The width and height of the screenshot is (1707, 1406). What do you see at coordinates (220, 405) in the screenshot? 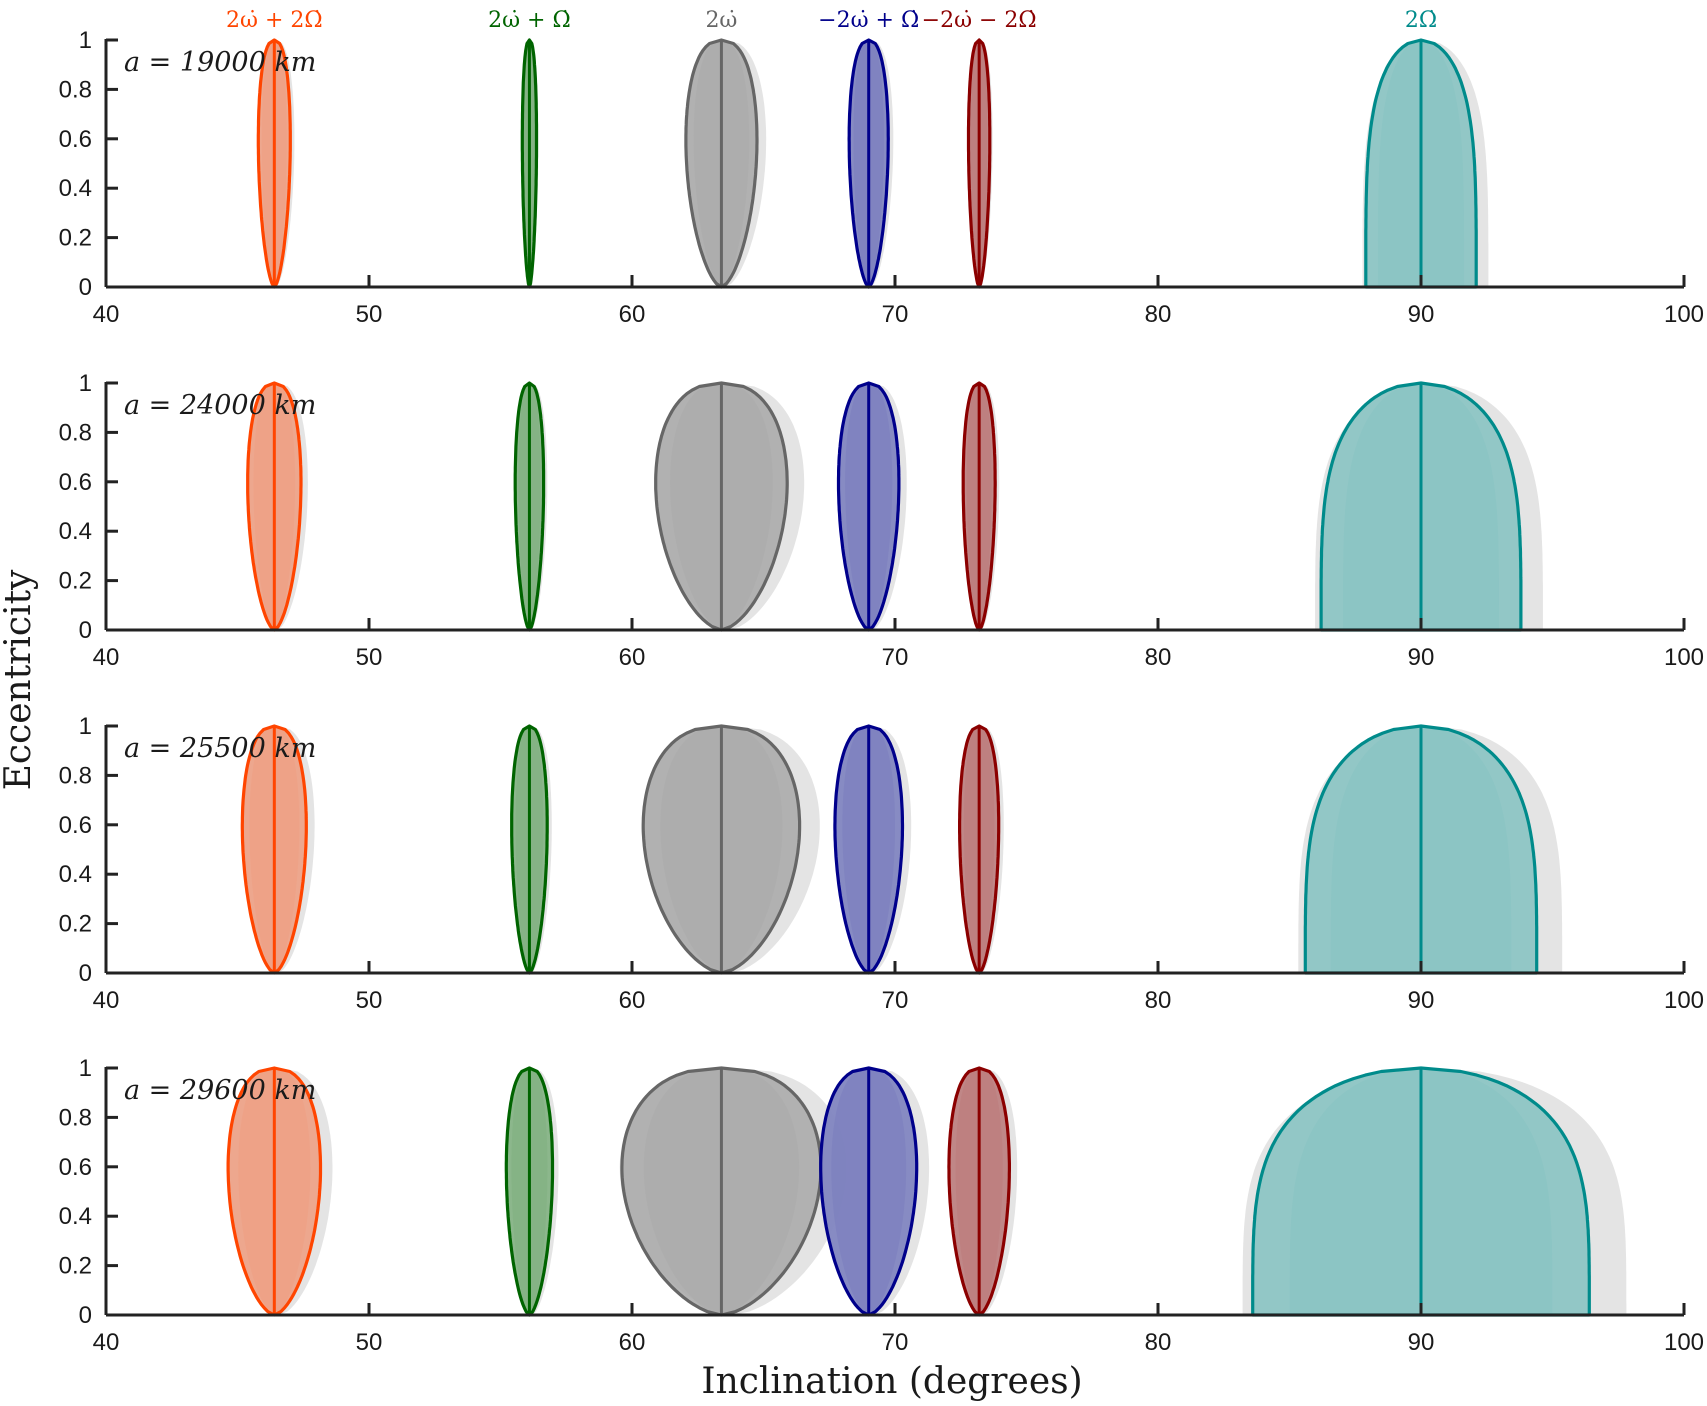
I see `panel-label: a = 24000 km` at bounding box center [220, 405].